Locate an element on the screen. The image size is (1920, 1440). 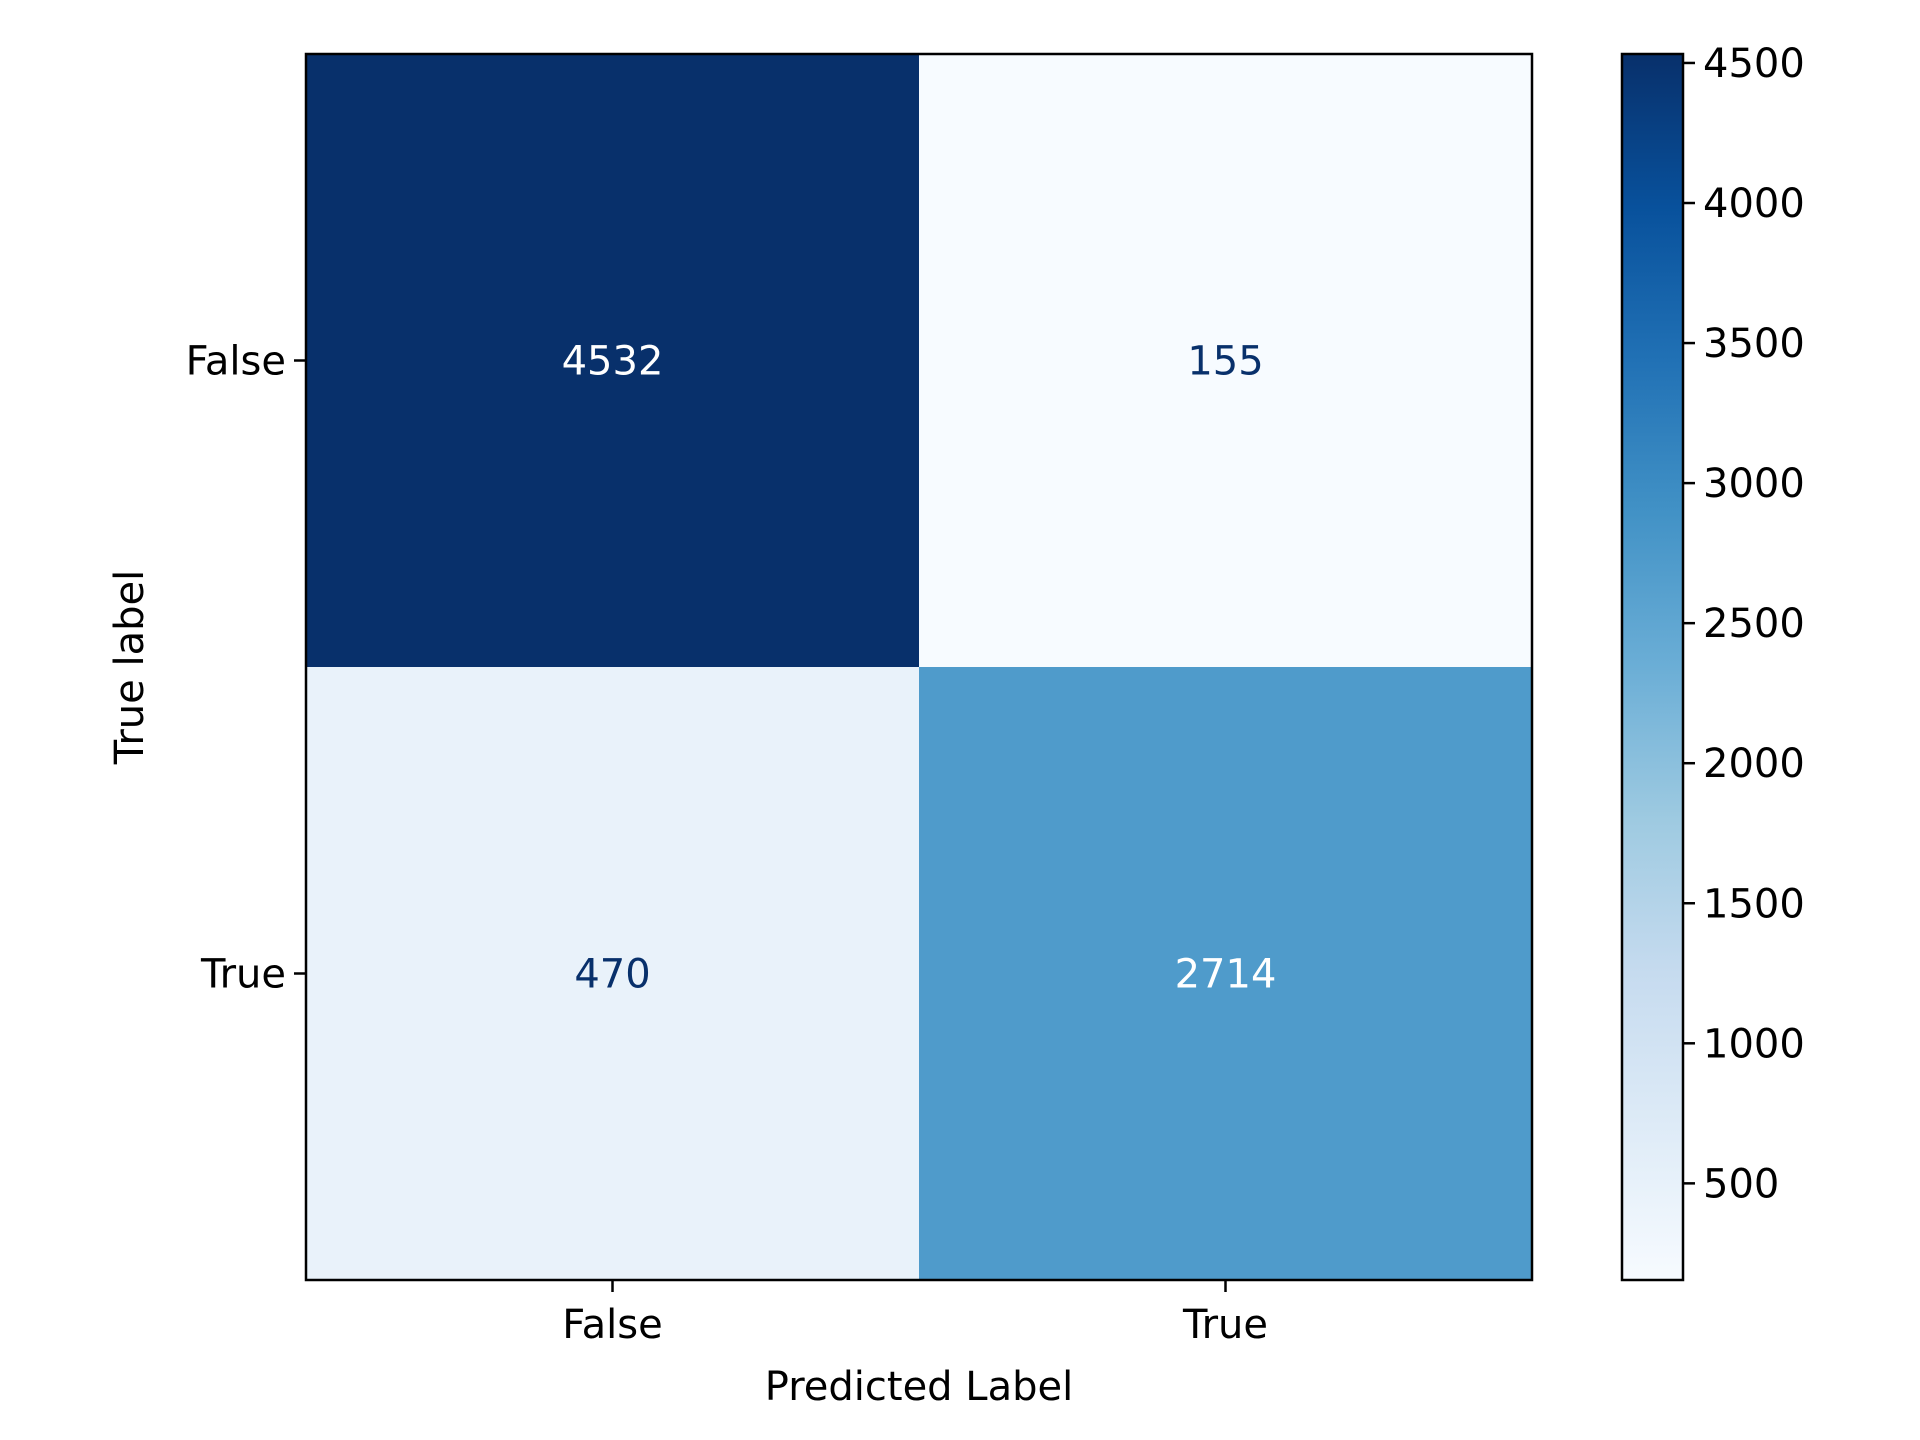
matrix-cell-r1-c0 is located at coordinates (613, 974).